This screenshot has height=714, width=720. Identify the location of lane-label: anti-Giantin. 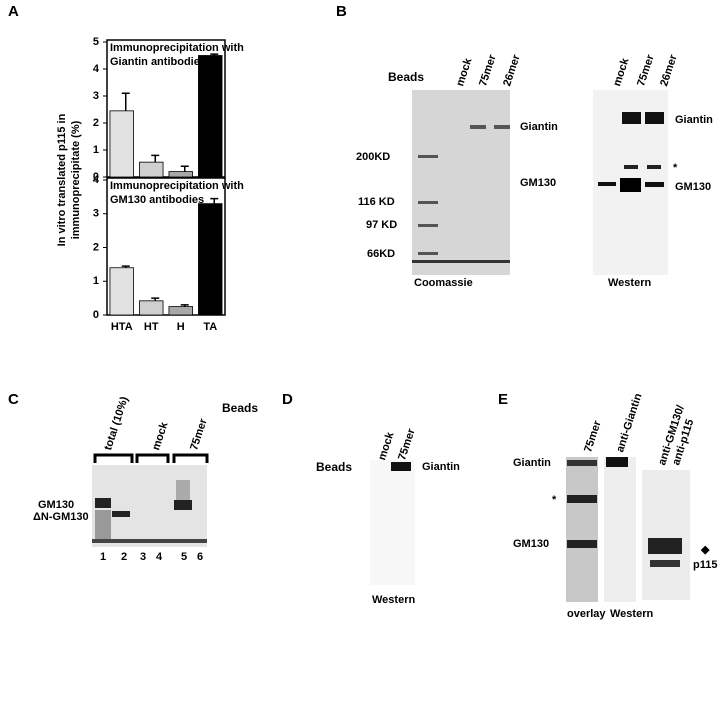
(629, 423).